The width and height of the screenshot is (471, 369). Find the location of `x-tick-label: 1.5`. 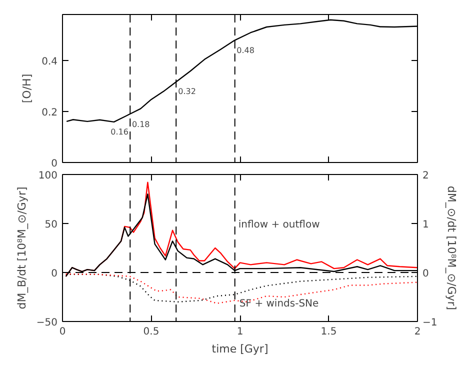

x-tick-label: 1.5 is located at coordinates (328, 332).